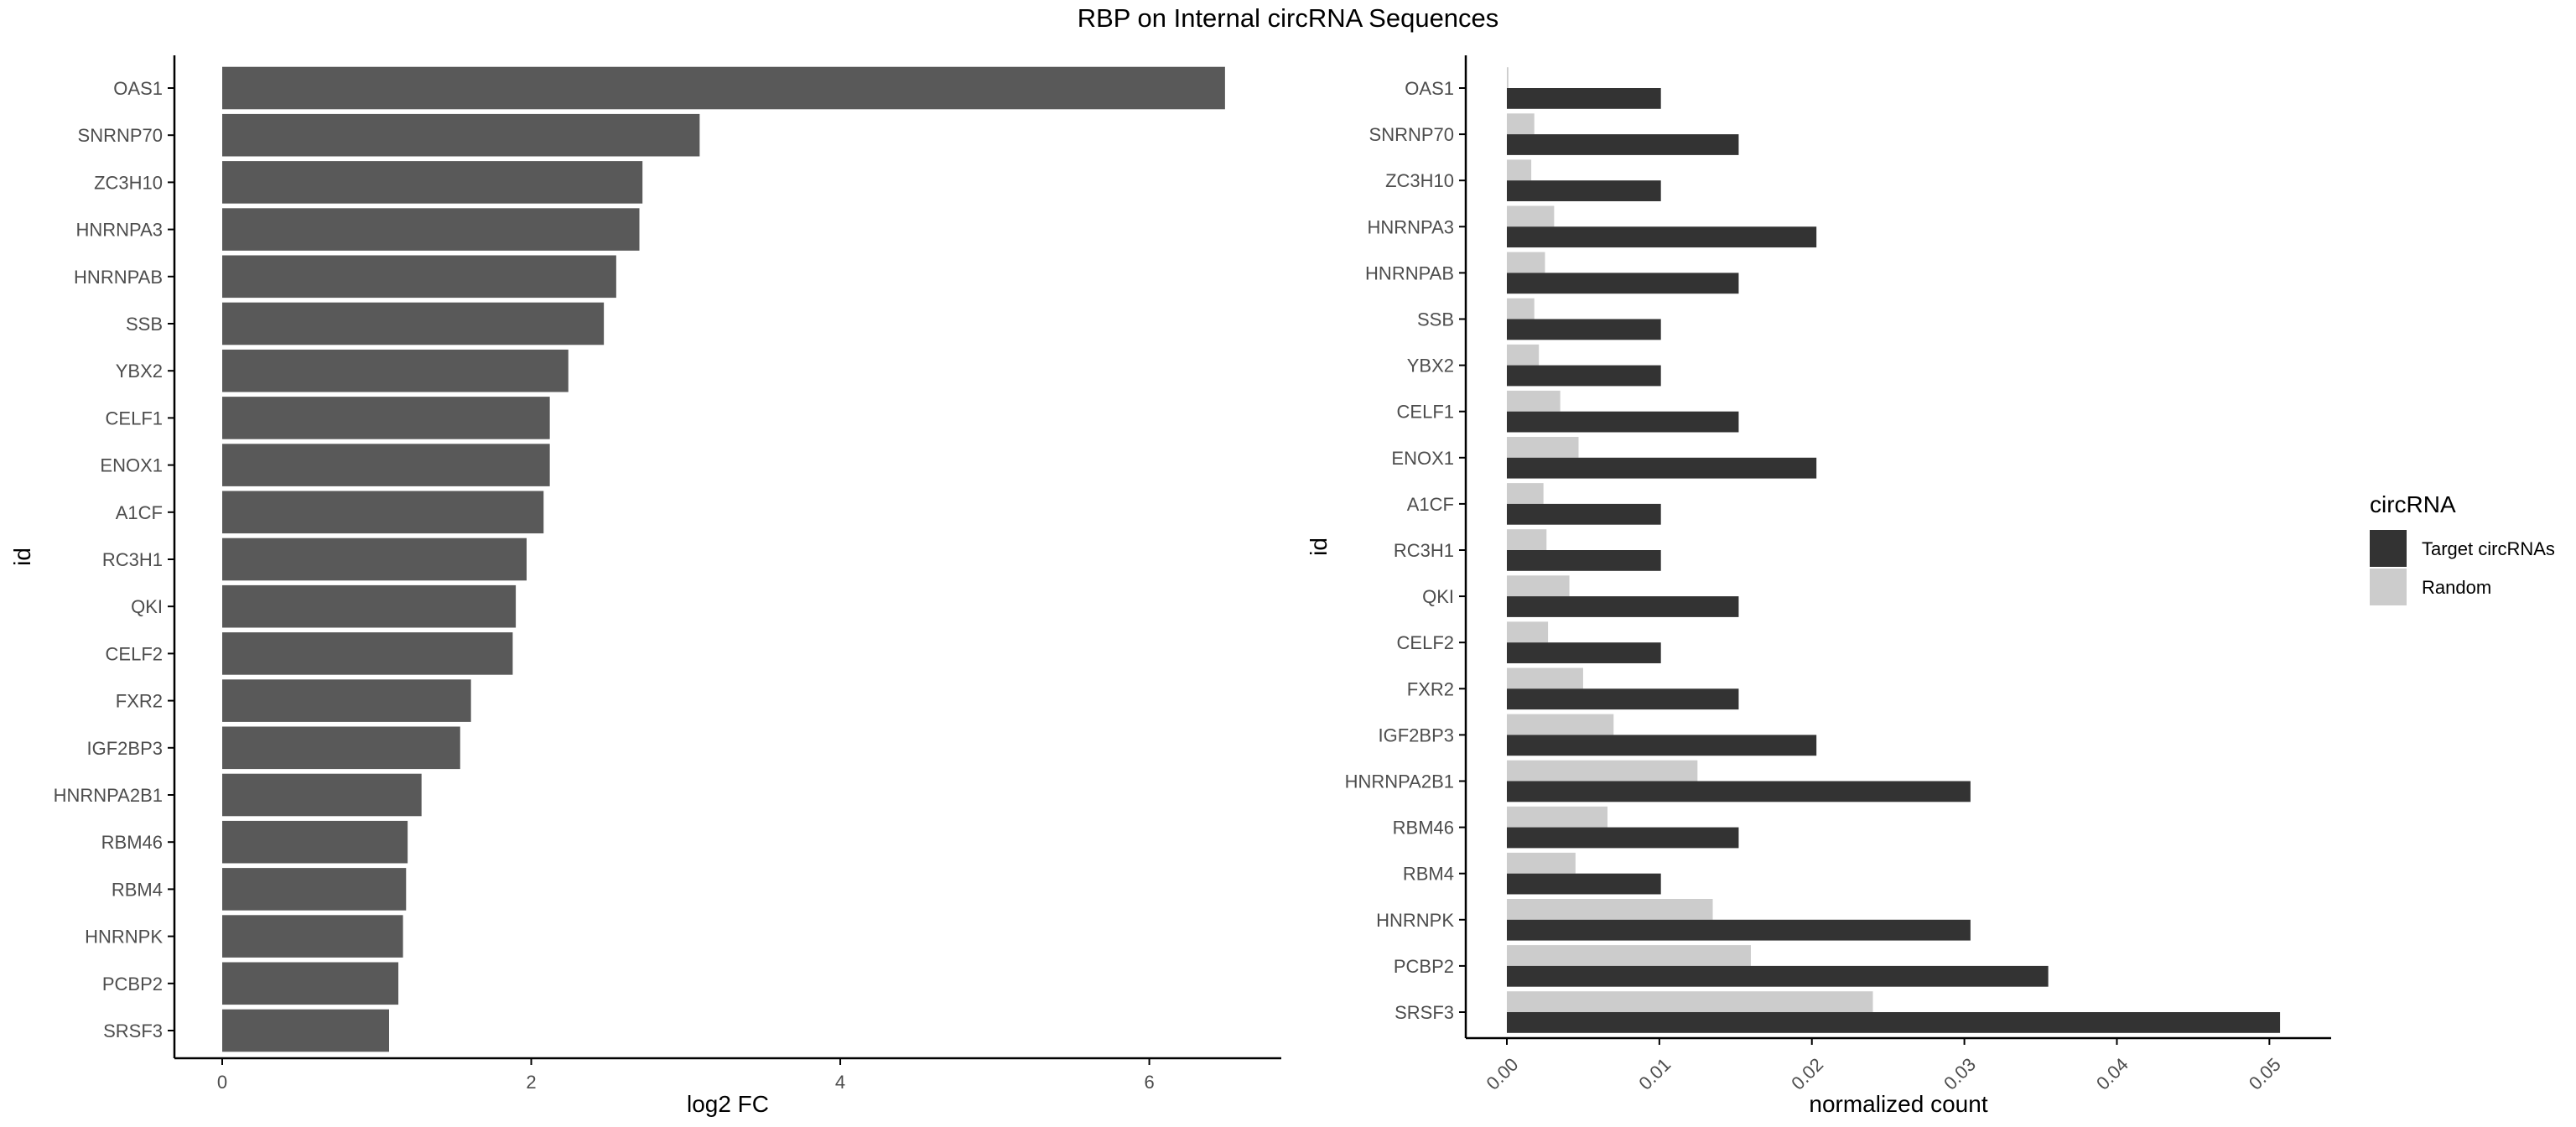 Image resolution: width=2576 pixels, height=1127 pixels. I want to click on x-tick-label: 4, so click(840, 1082).